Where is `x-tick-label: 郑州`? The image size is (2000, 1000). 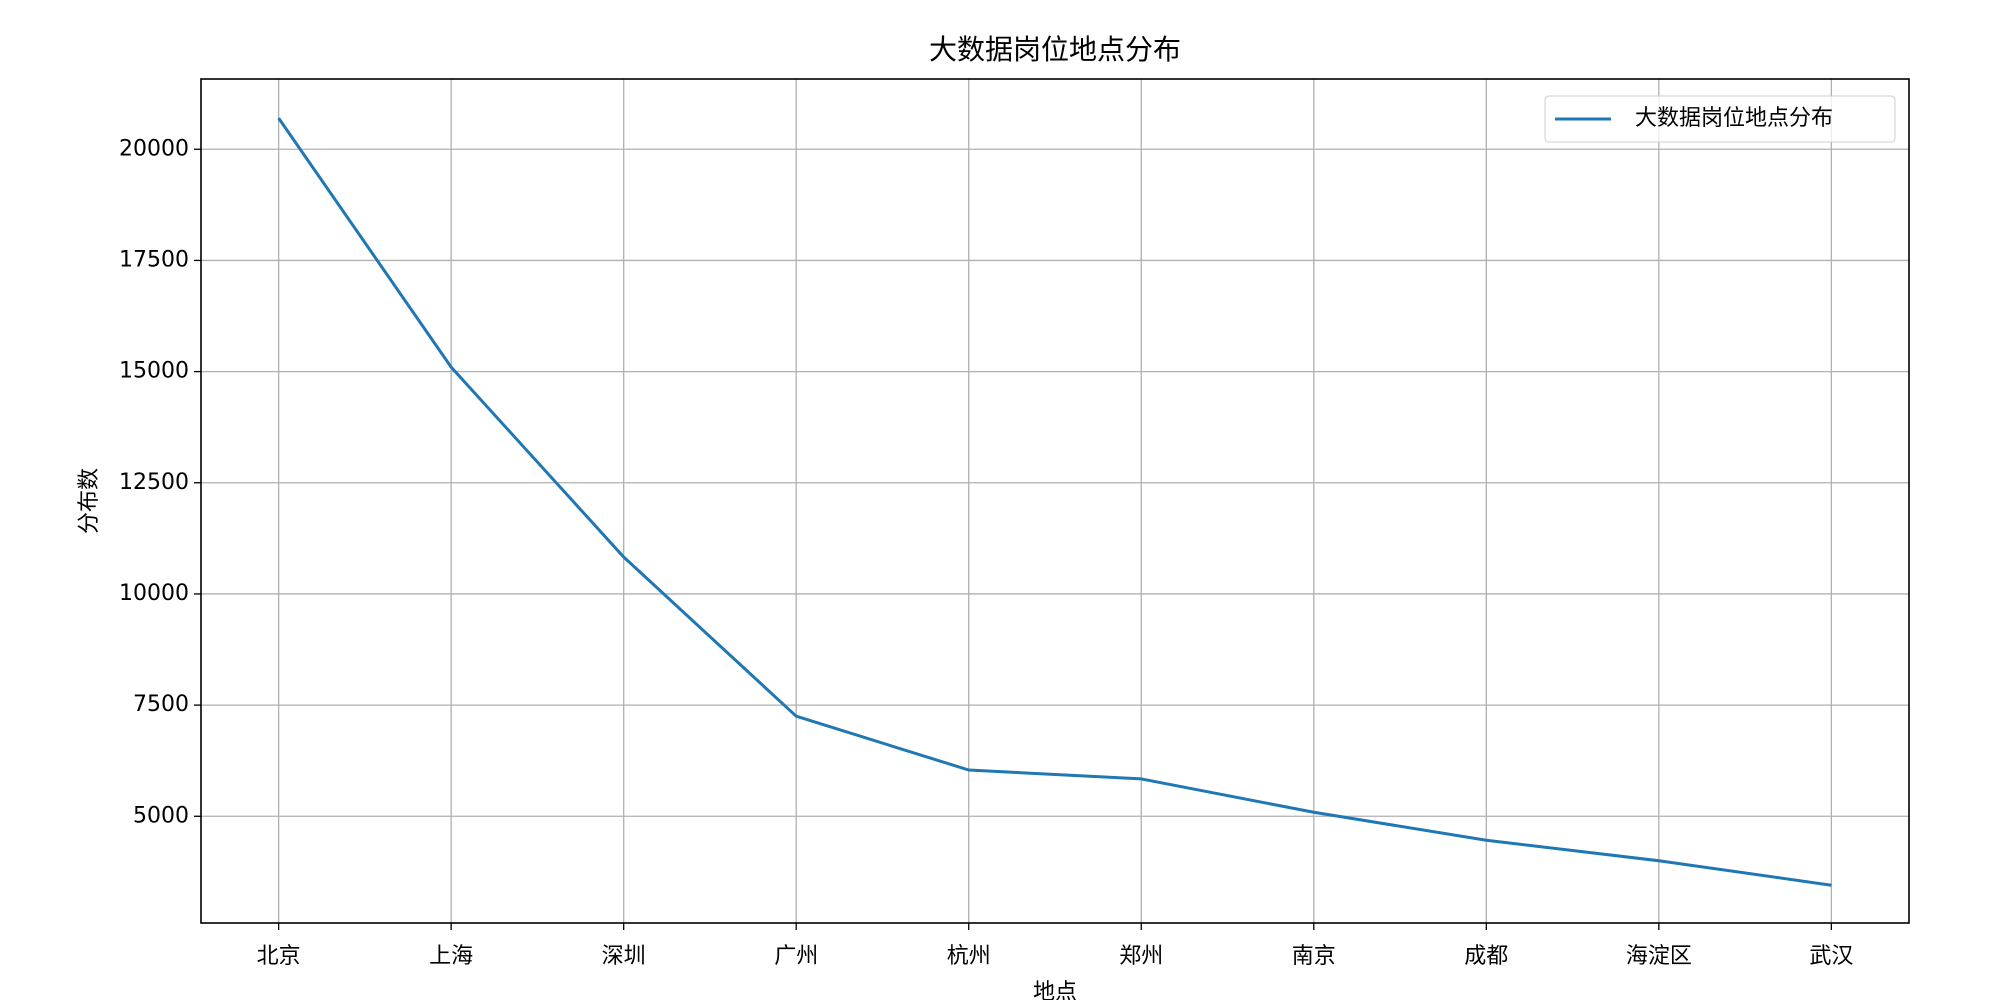 x-tick-label: 郑州 is located at coordinates (1141, 956).